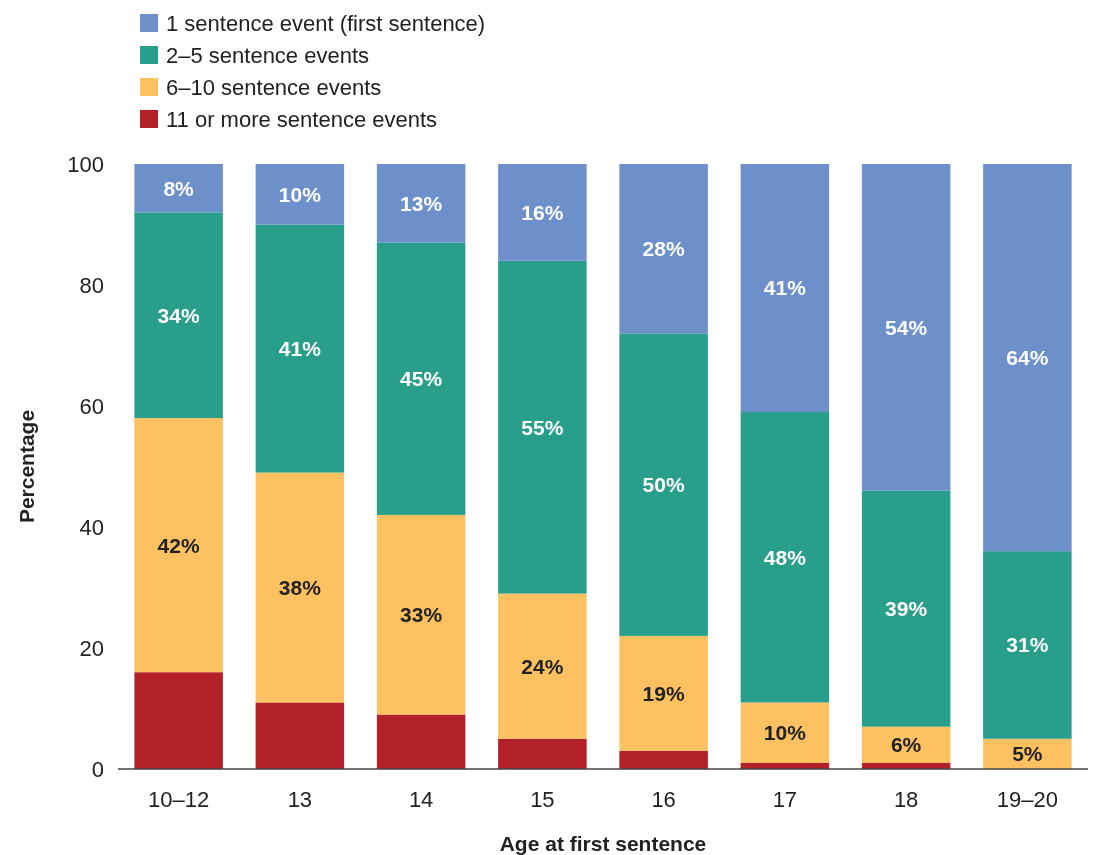  I want to click on x-tick-label: 15, so click(542, 799).